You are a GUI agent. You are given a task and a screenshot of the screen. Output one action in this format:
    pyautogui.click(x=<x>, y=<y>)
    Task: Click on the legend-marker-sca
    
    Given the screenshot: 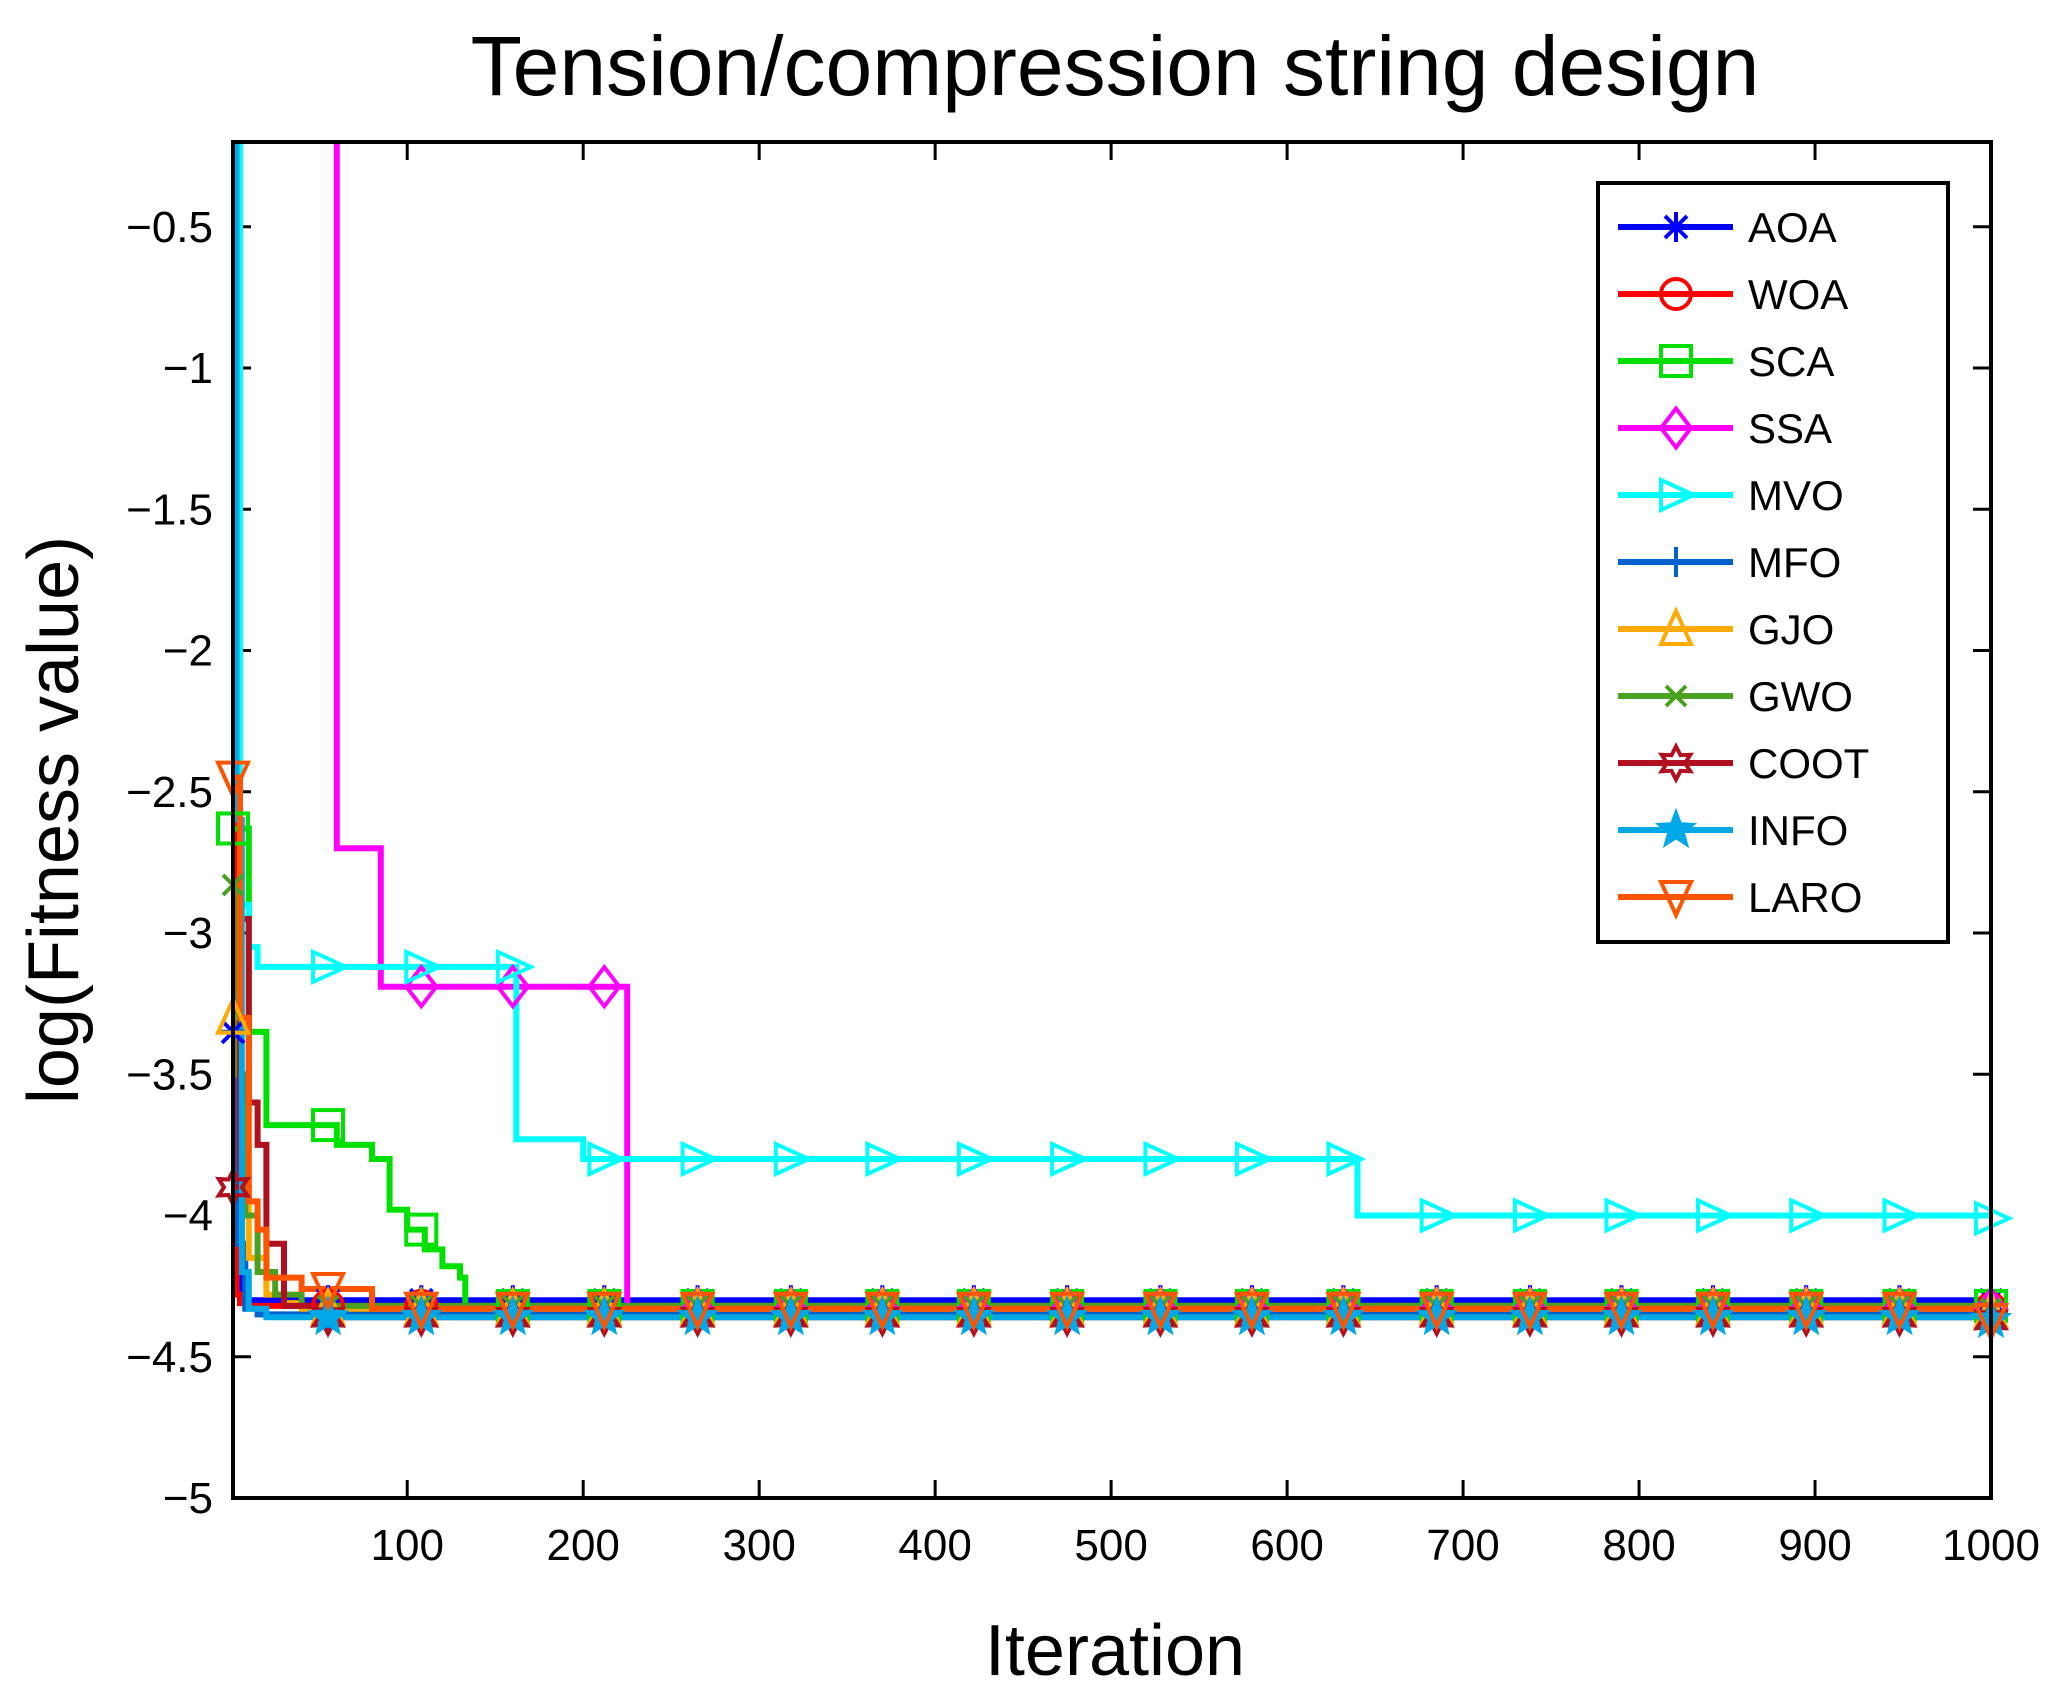 What is the action you would take?
    pyautogui.click(x=1676, y=361)
    